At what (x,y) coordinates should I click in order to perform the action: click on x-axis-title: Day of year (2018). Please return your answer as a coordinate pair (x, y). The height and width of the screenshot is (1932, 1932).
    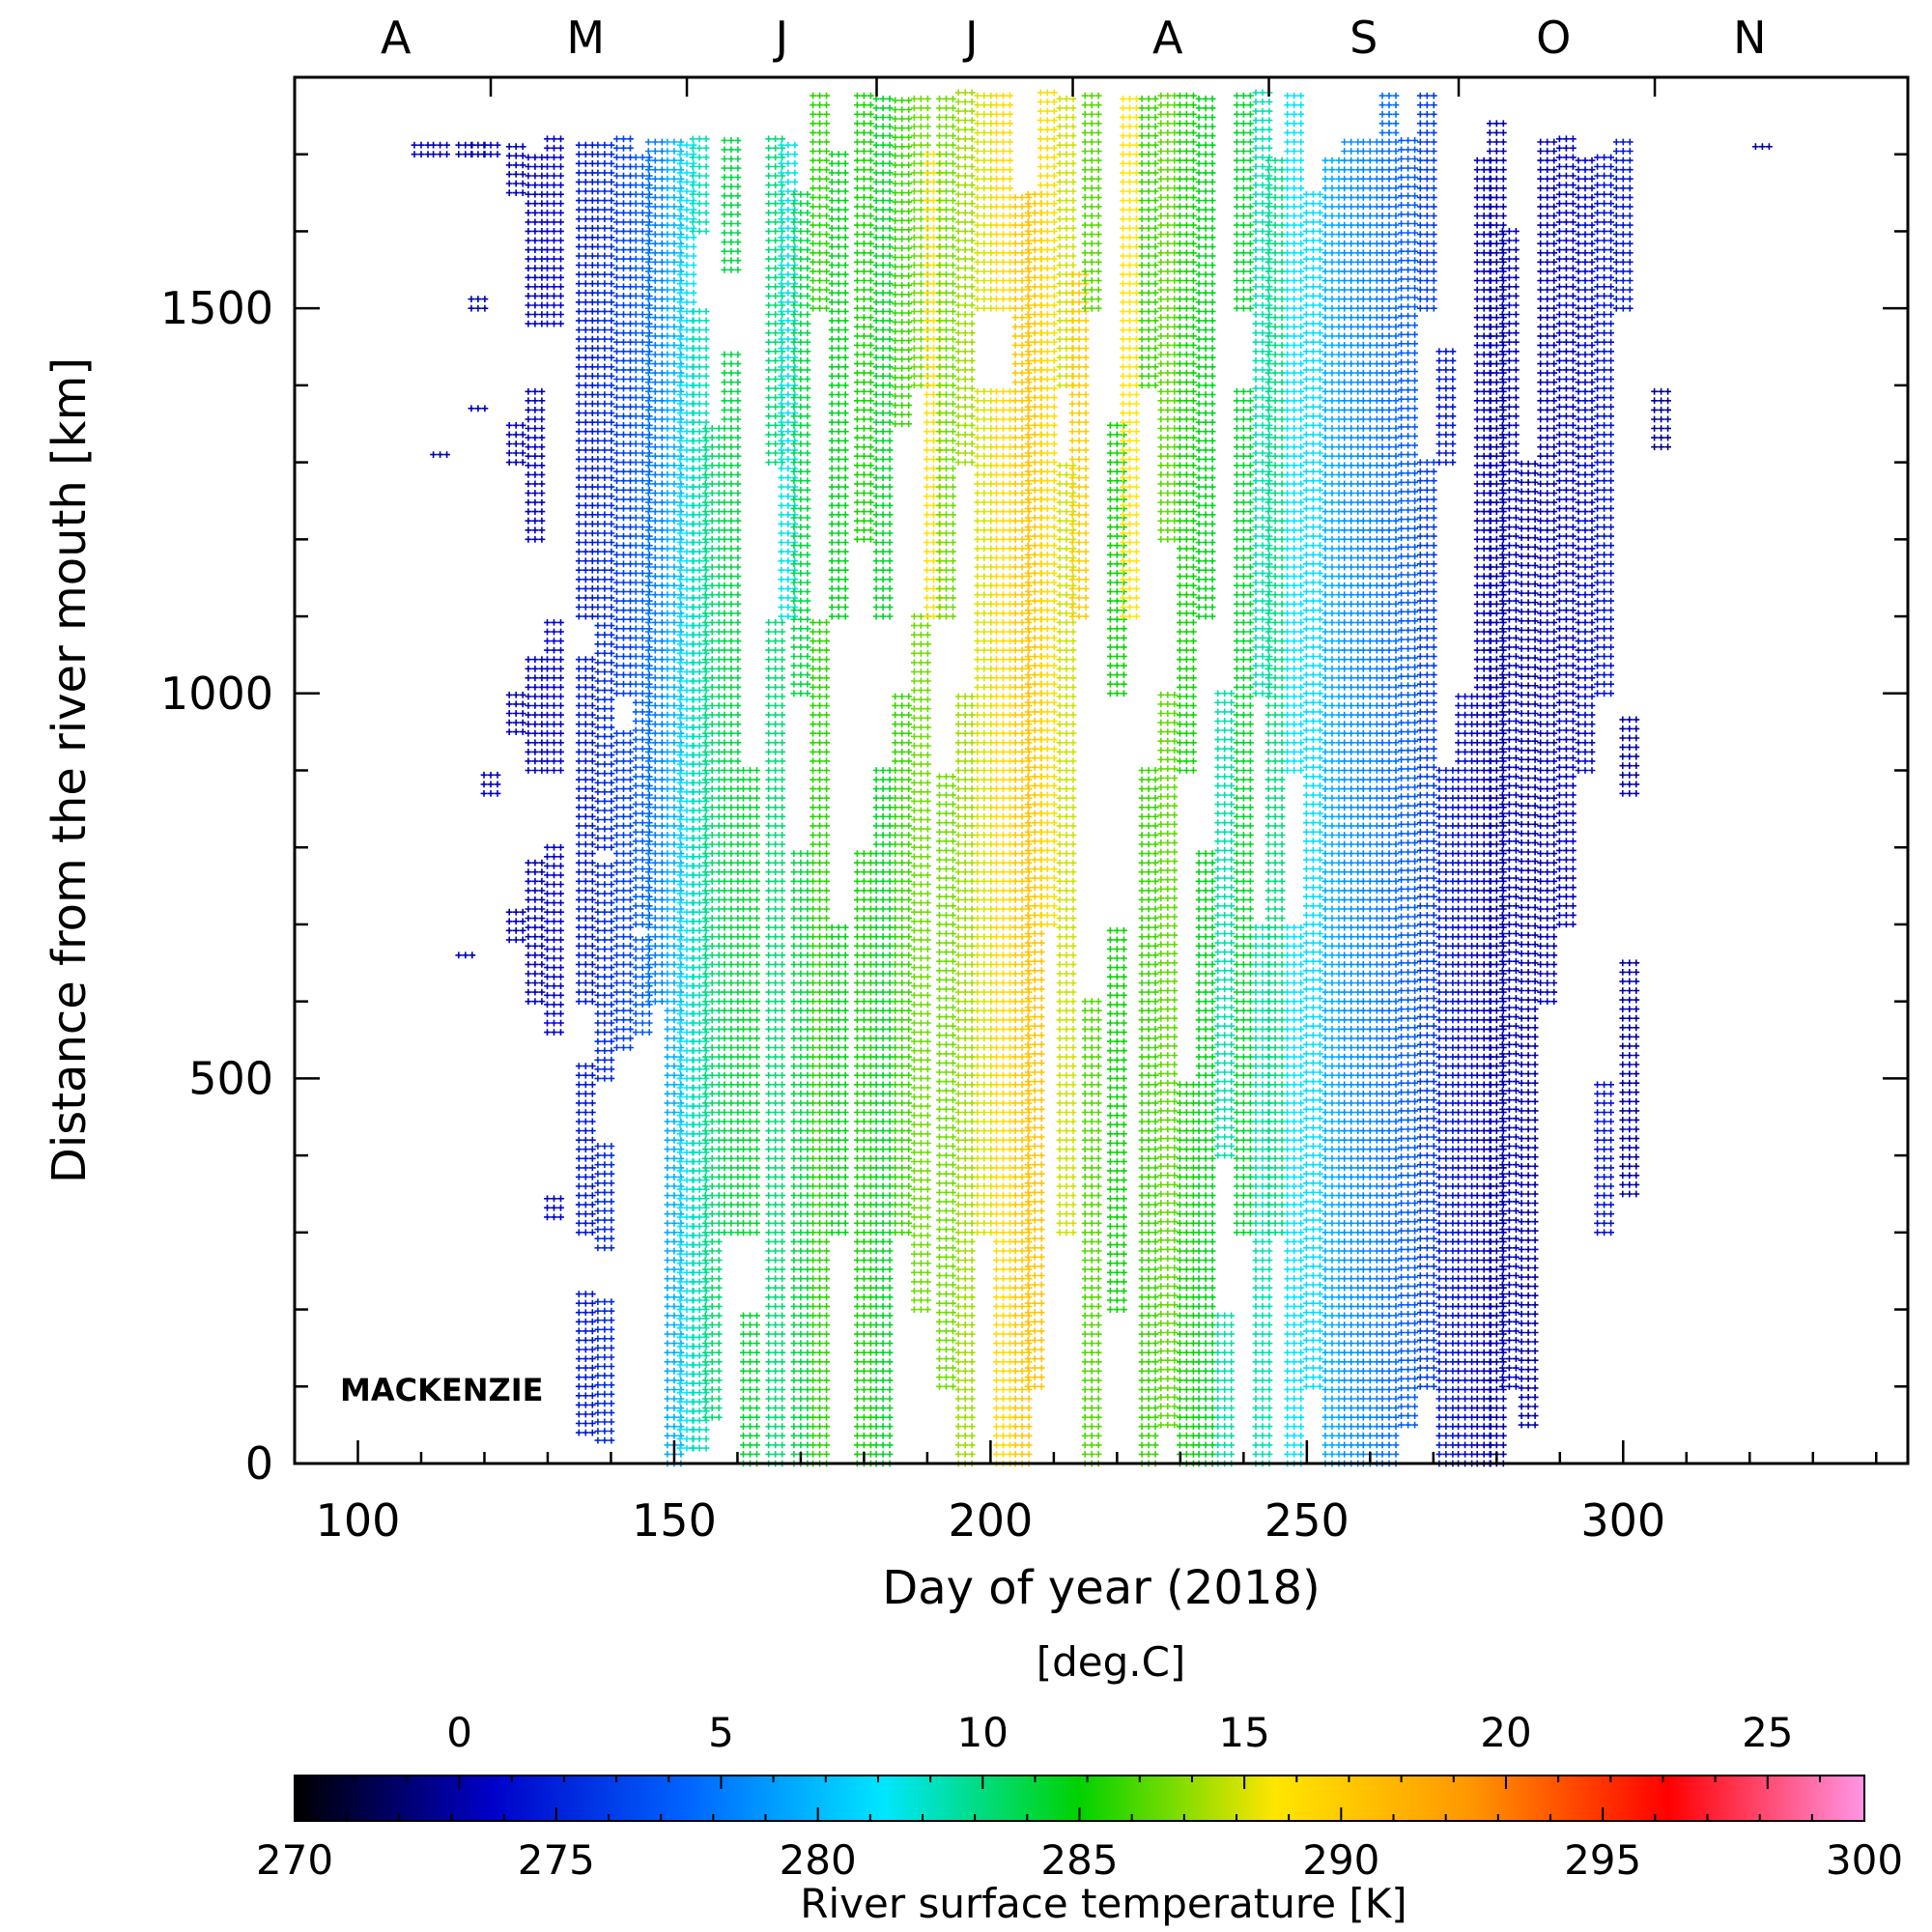
    Looking at the image, I should click on (1101, 1588).